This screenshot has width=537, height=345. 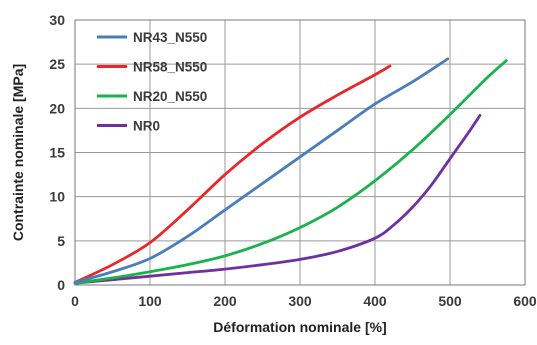 I want to click on legend: NR43_N550 NR58_N550 NR20_N550 NR0, so click(x=152, y=82).